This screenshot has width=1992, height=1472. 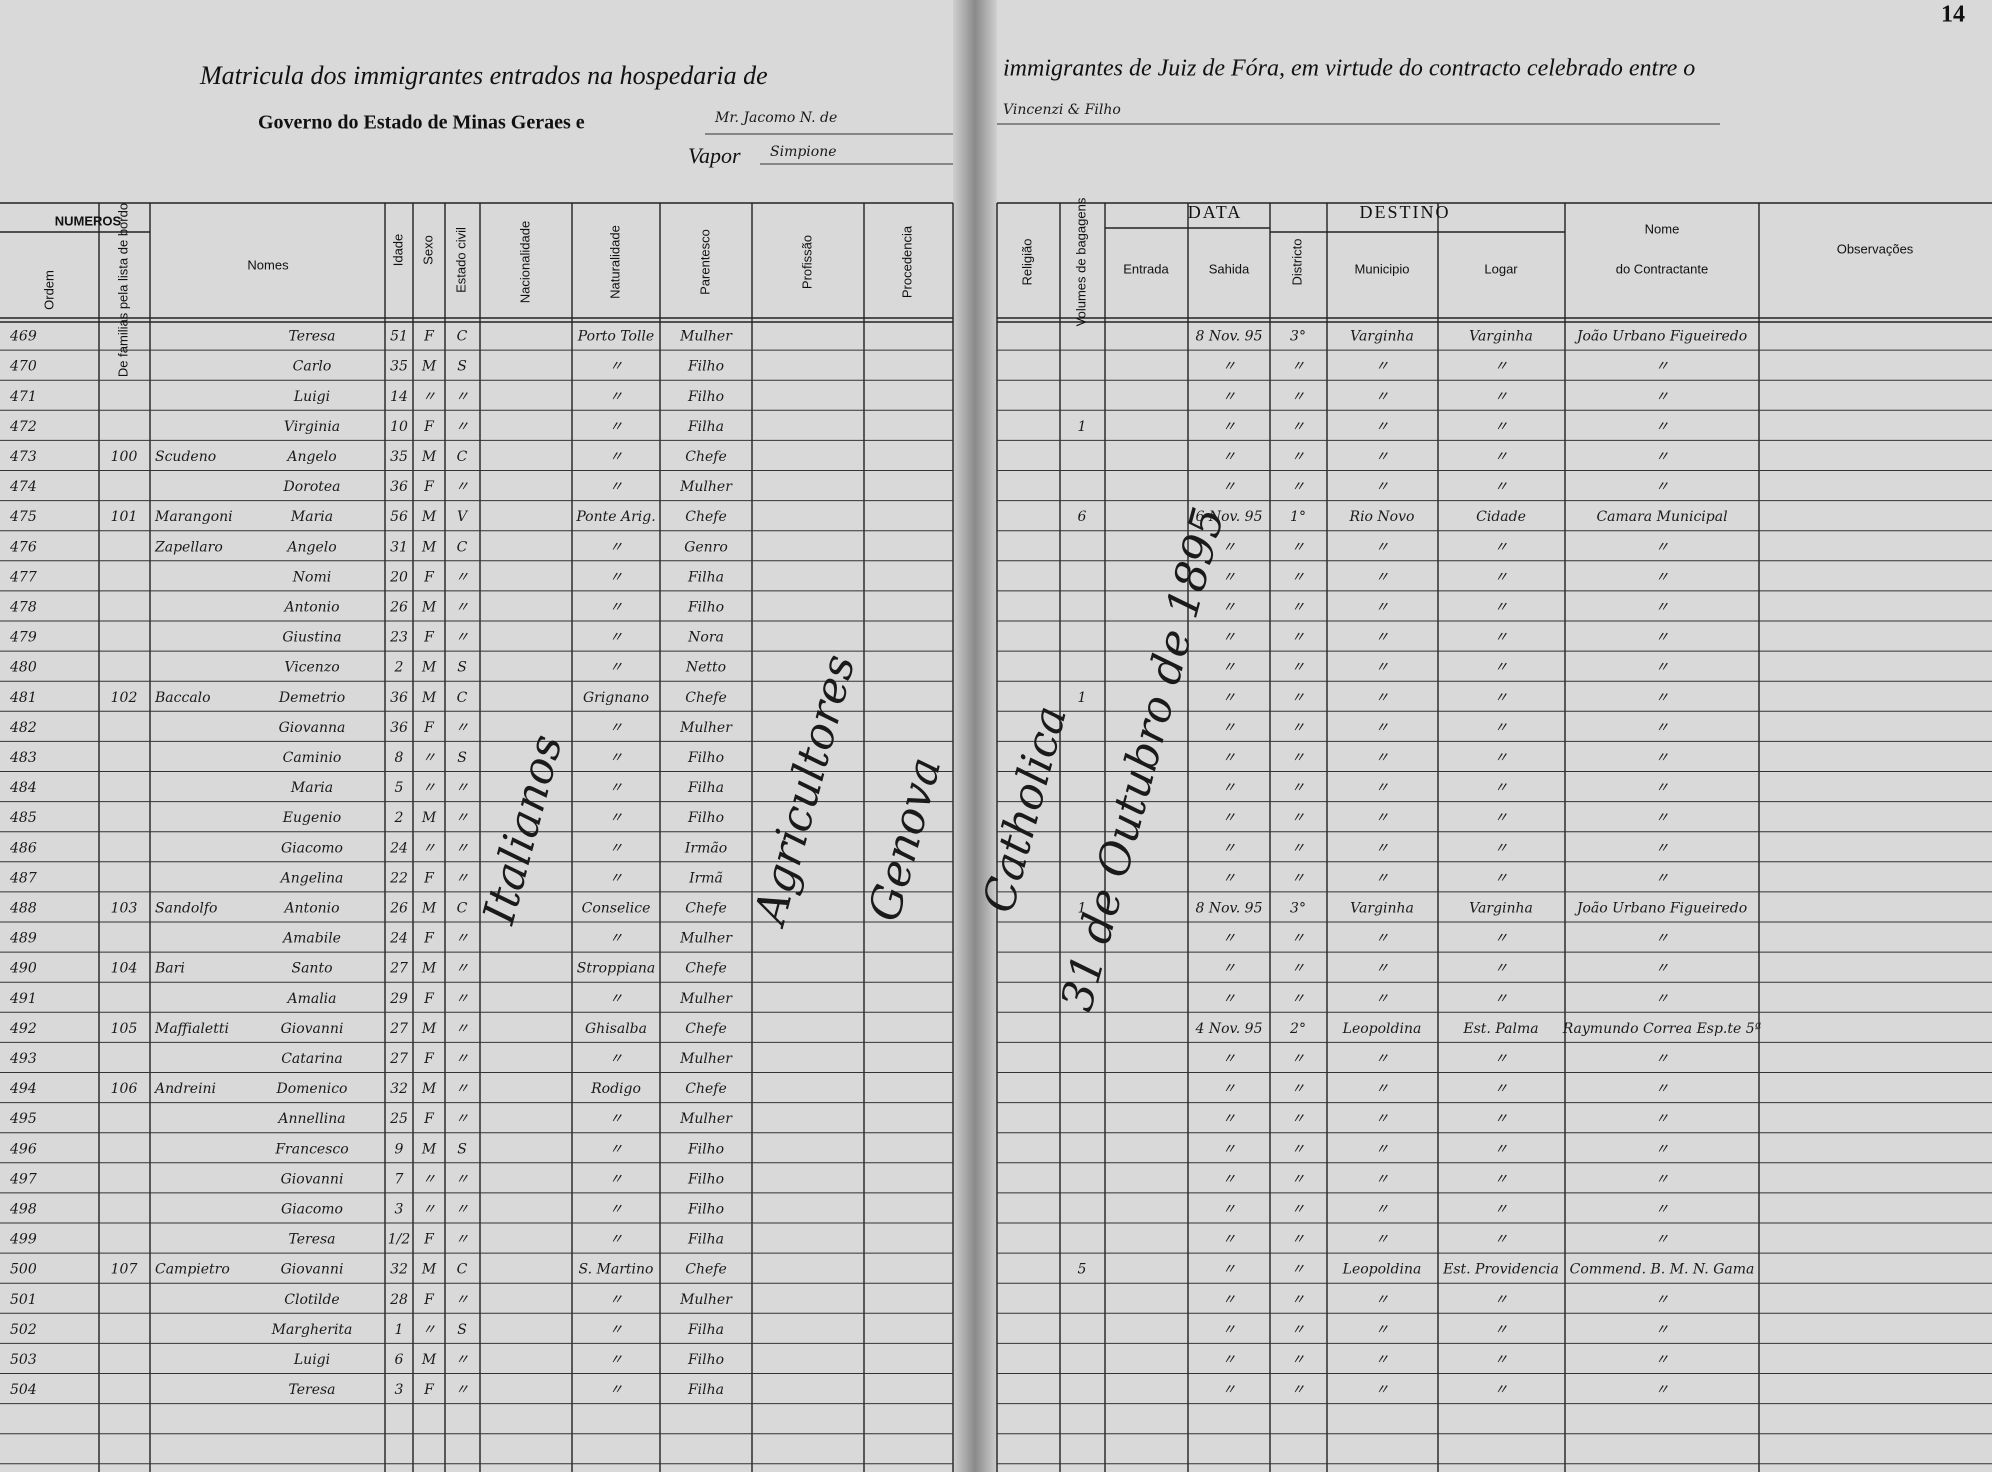 What do you see at coordinates (310, 999) in the screenshot?
I see `cell: Amalia` at bounding box center [310, 999].